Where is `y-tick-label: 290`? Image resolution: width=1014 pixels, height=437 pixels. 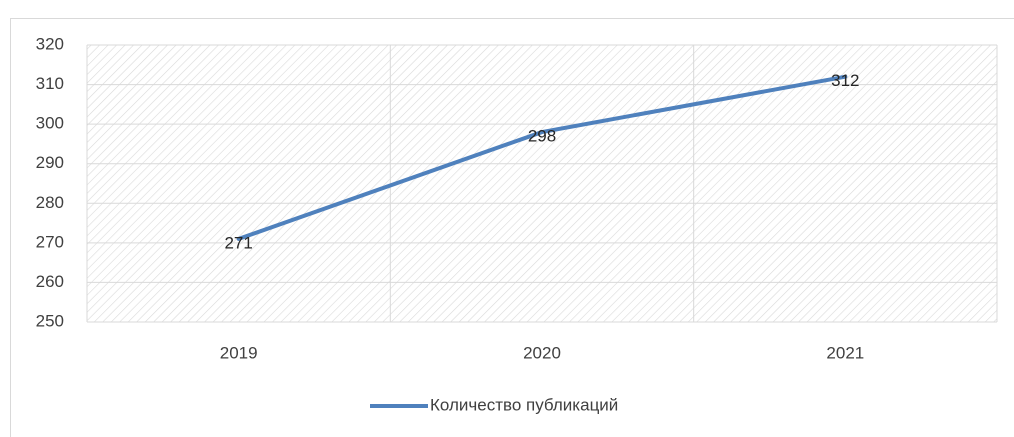 y-tick-label: 290 is located at coordinates (50, 162).